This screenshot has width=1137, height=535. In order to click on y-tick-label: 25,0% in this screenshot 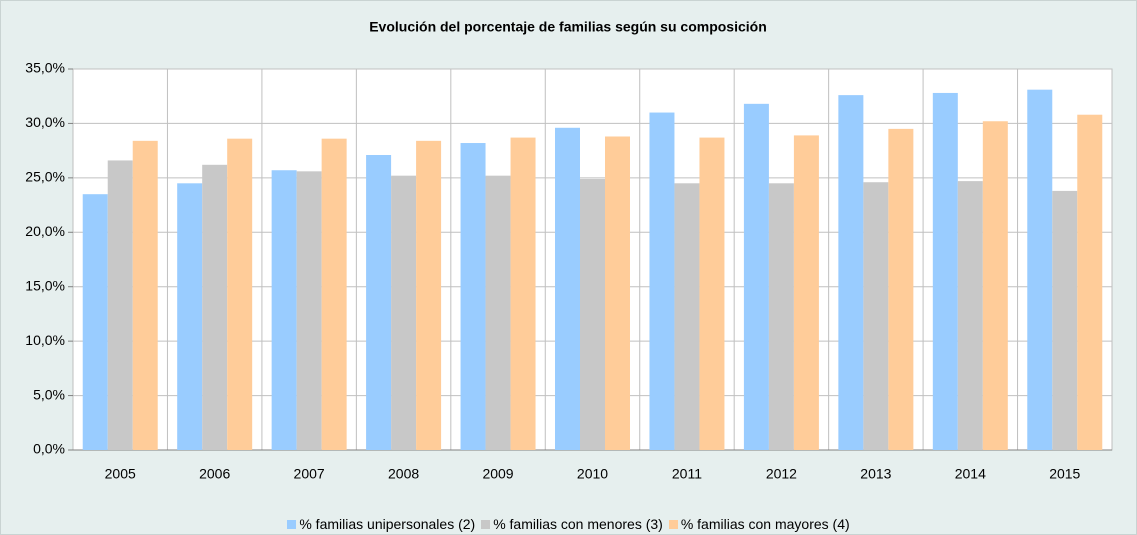, I will do `click(45, 177)`.